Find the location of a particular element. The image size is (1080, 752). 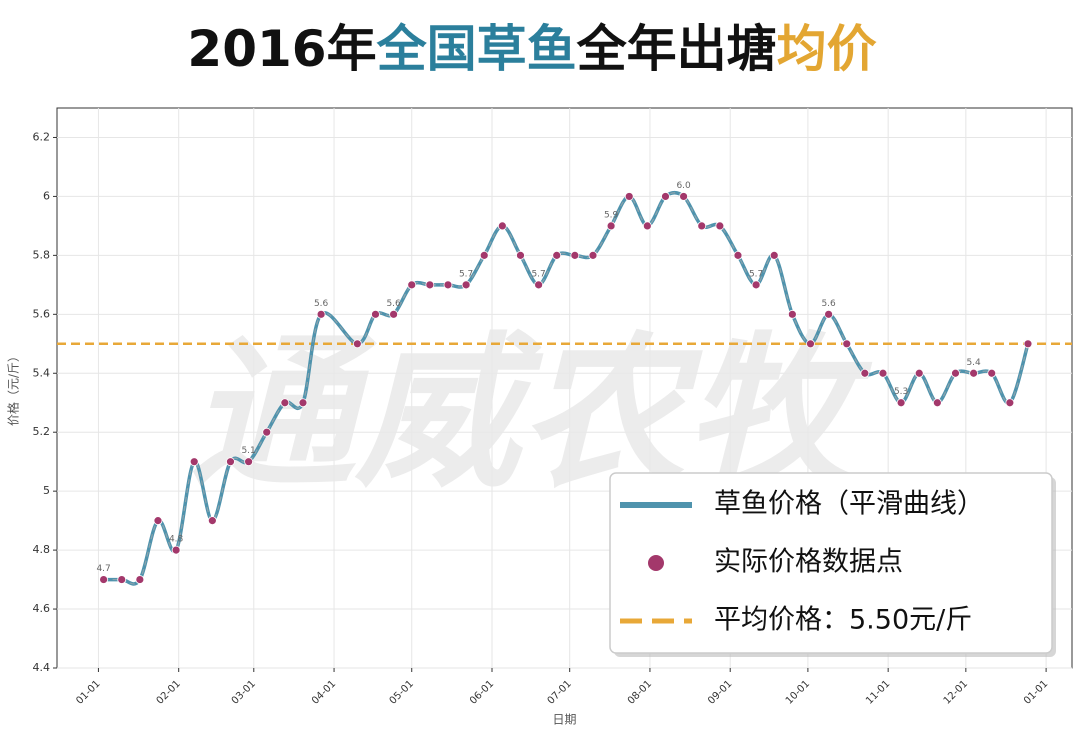

value-label: 5.9 is located at coordinates (611, 215).